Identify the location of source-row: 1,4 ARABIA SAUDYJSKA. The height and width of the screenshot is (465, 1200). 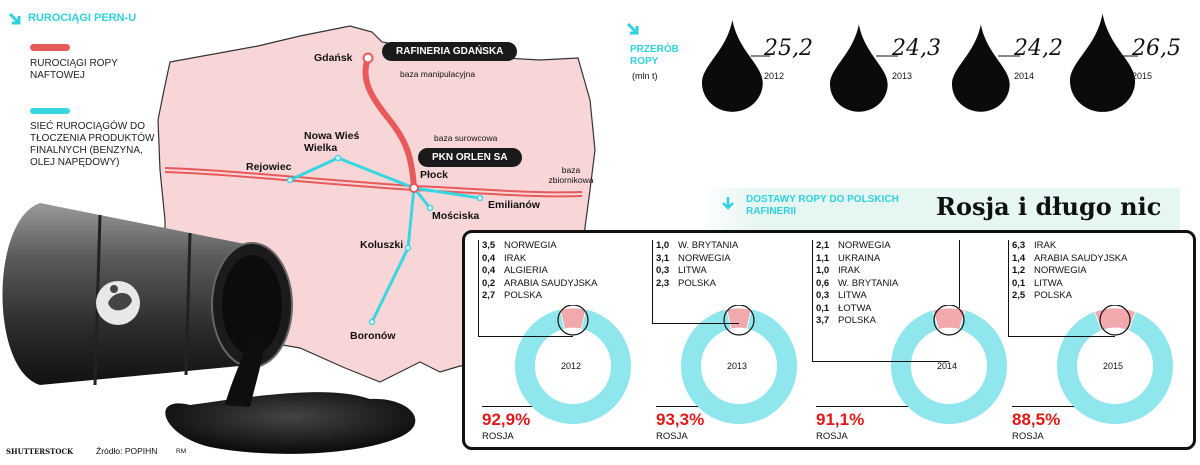
(1069, 259).